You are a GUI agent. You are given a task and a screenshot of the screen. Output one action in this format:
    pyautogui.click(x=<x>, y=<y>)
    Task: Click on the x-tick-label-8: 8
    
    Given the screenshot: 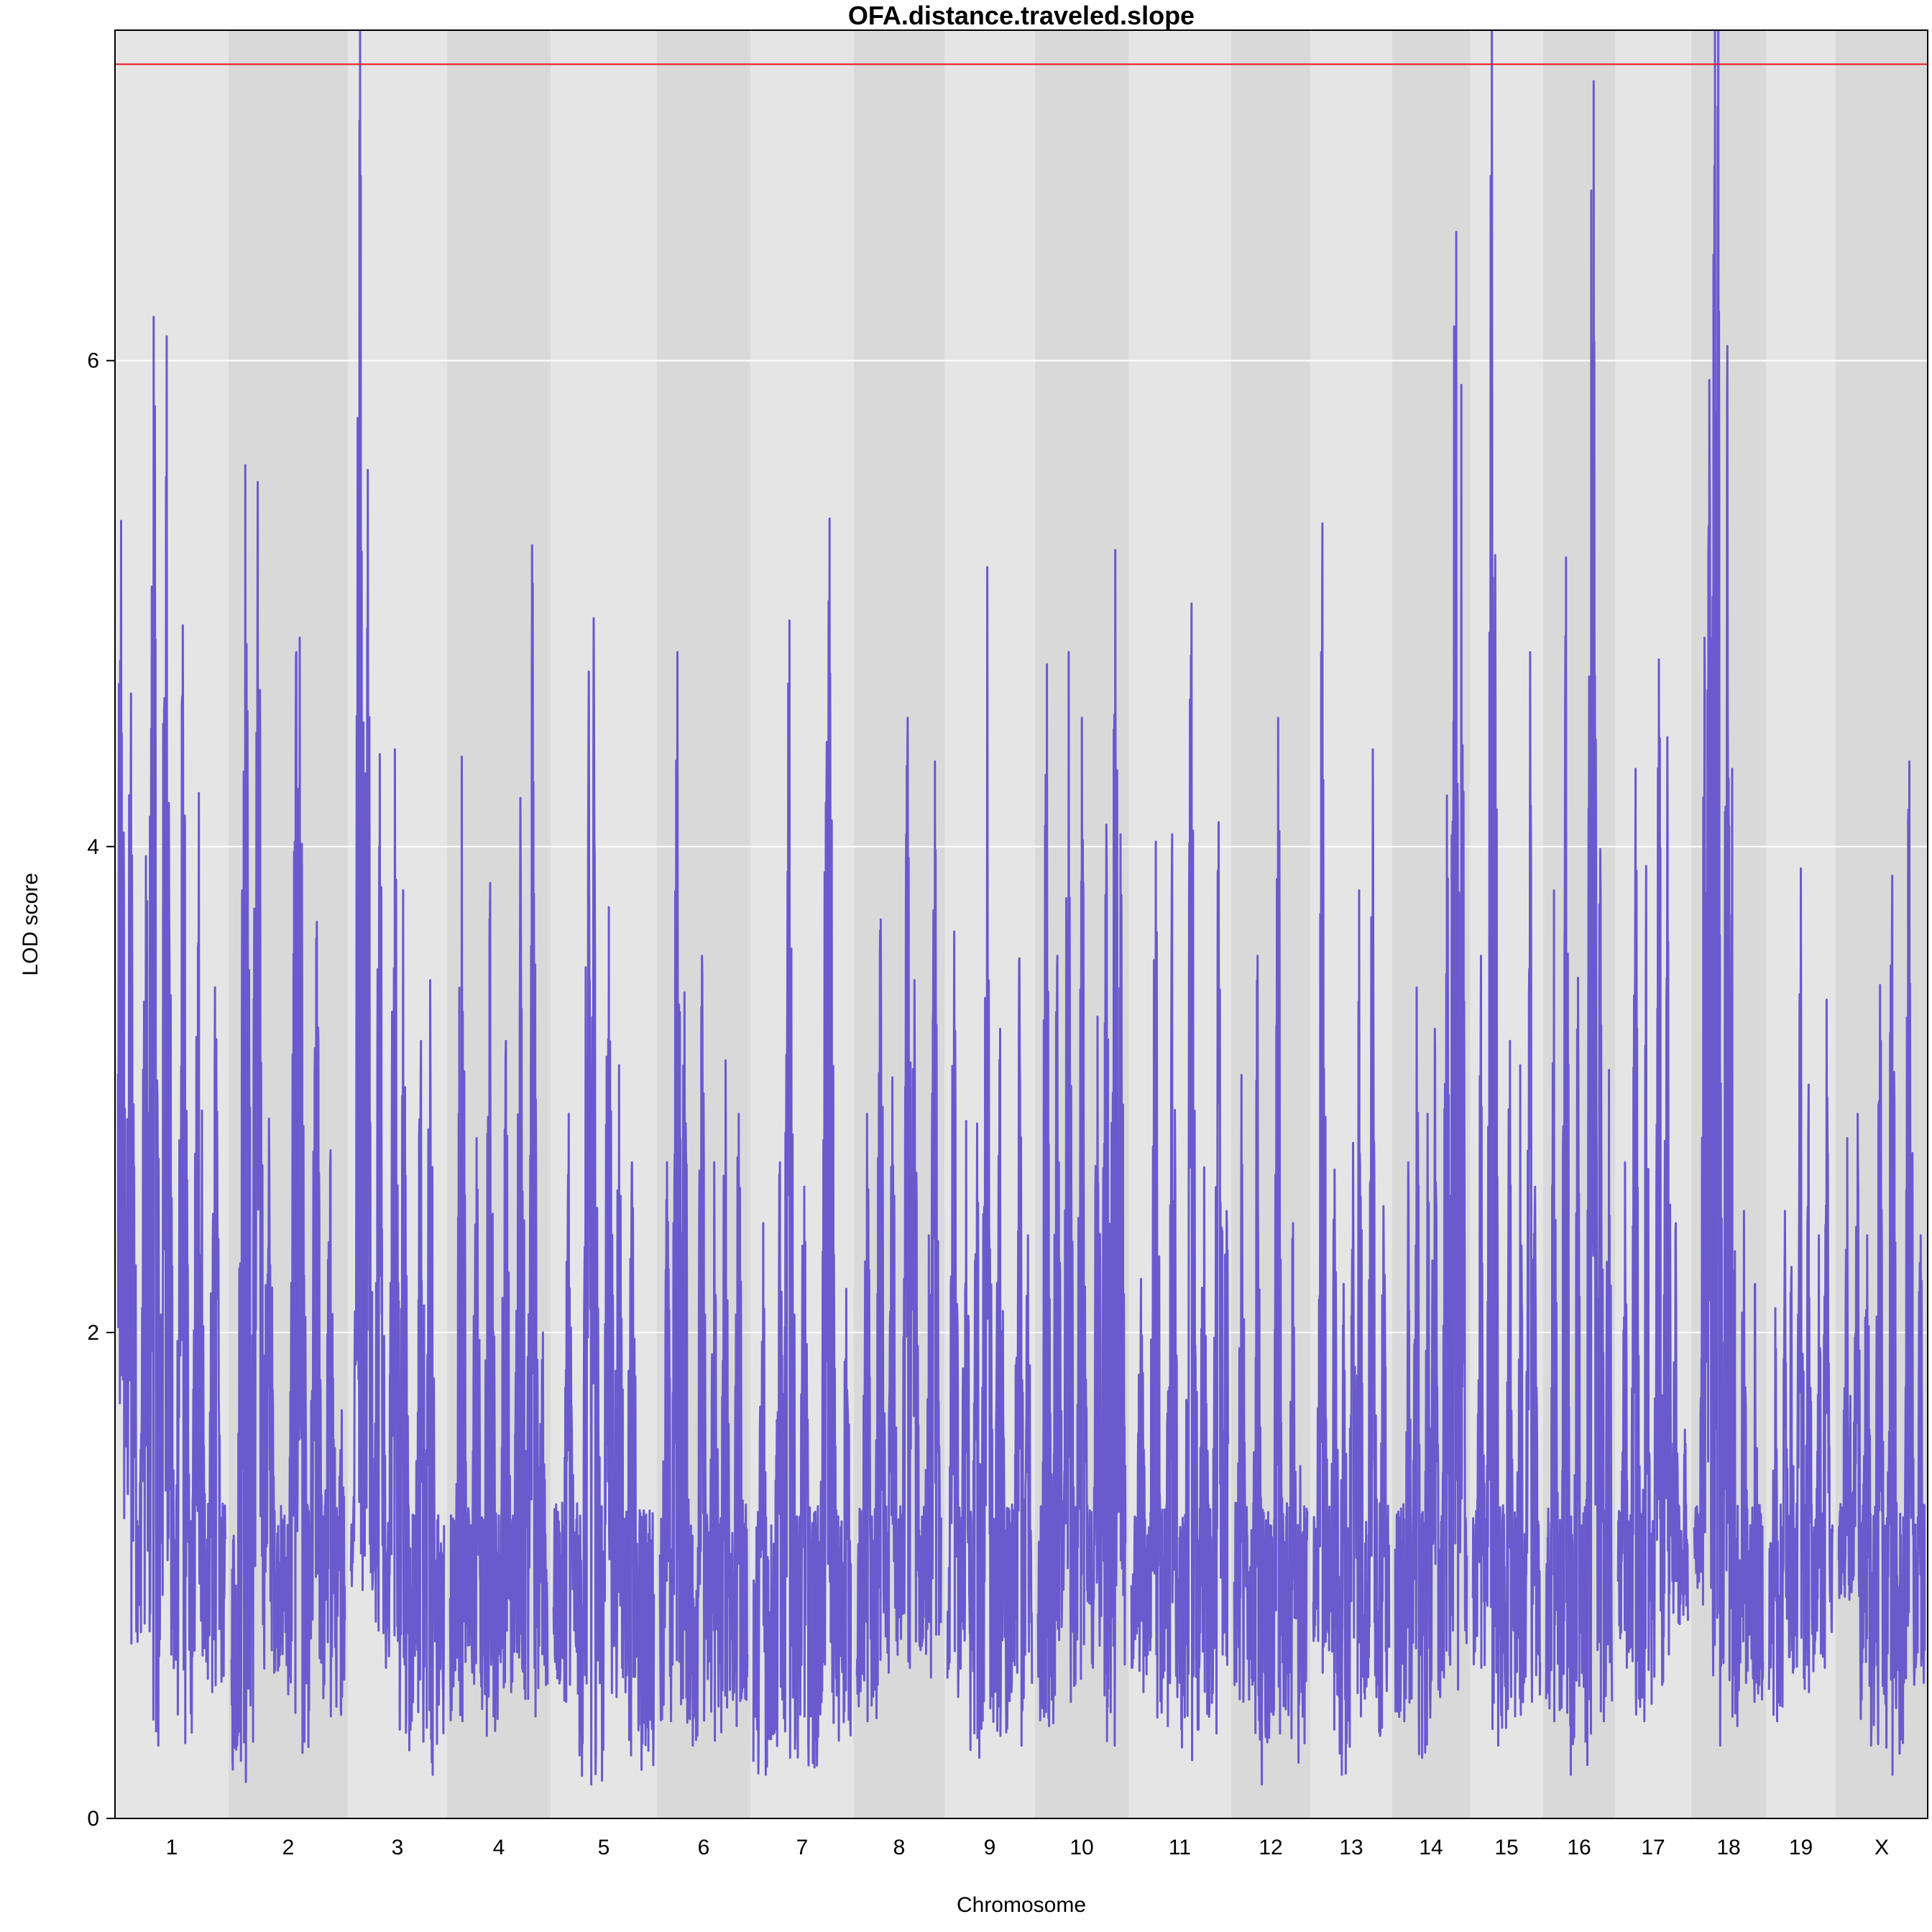 What is the action you would take?
    pyautogui.click(x=899, y=1847)
    